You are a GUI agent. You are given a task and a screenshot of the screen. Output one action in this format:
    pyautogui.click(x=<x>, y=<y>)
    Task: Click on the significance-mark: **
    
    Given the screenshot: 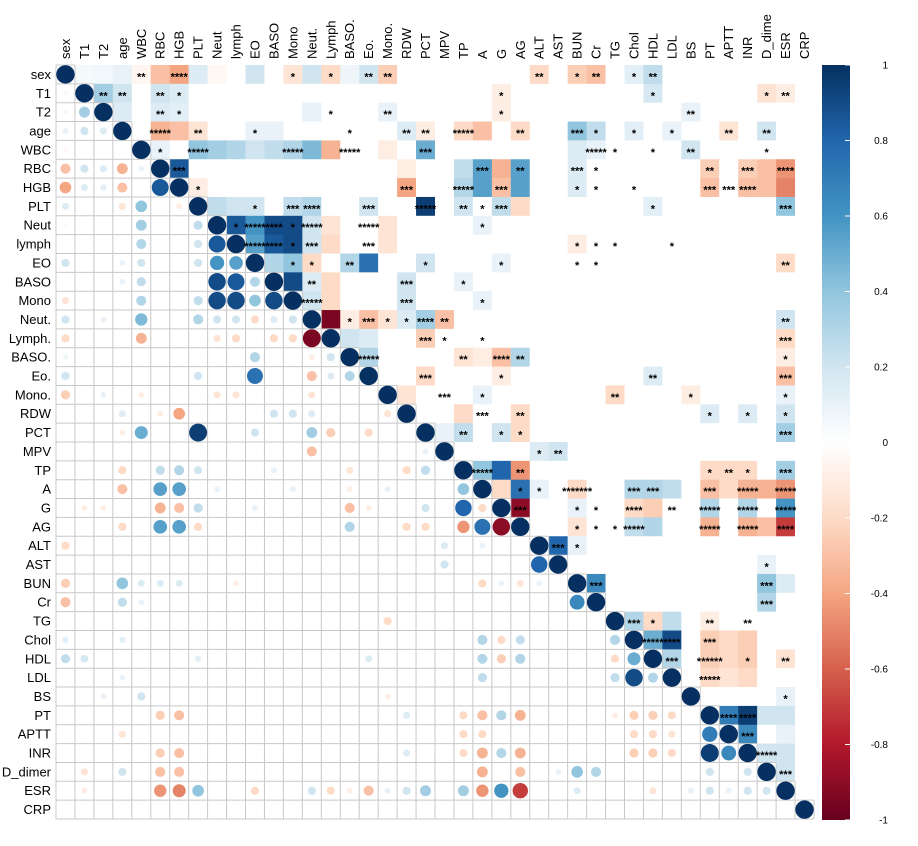 What is the action you would take?
    pyautogui.click(x=728, y=473)
    